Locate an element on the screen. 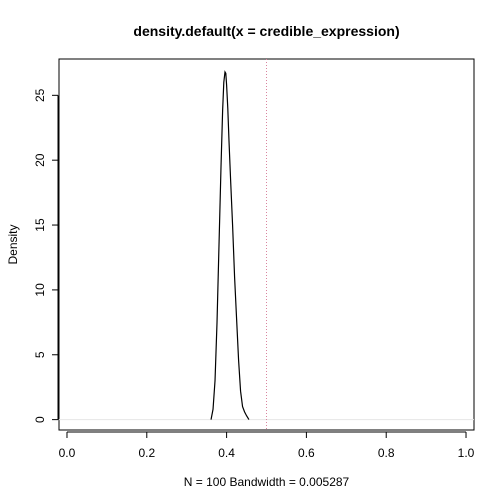 This screenshot has width=504, height=504. x-tick-label: 1.0 is located at coordinates (466, 453).